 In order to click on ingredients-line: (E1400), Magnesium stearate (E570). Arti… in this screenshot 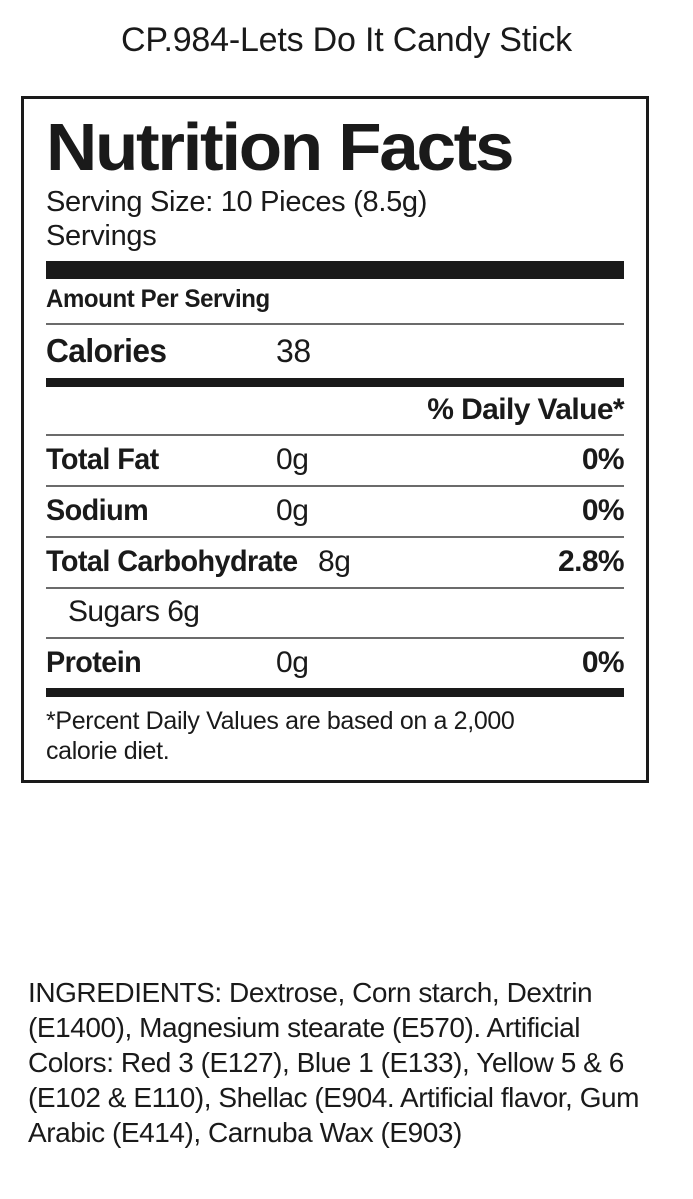, I will do `click(304, 1027)`.